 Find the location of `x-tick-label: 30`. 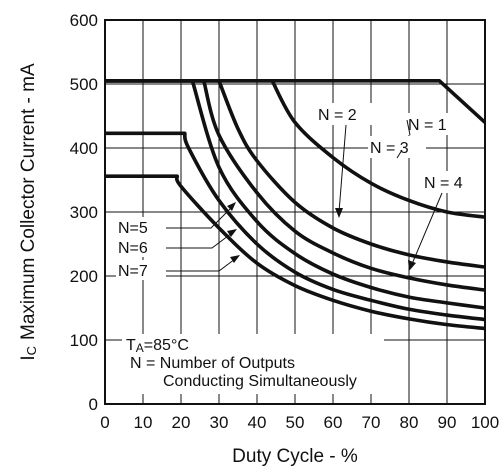

x-tick-label: 30 is located at coordinates (219, 422).